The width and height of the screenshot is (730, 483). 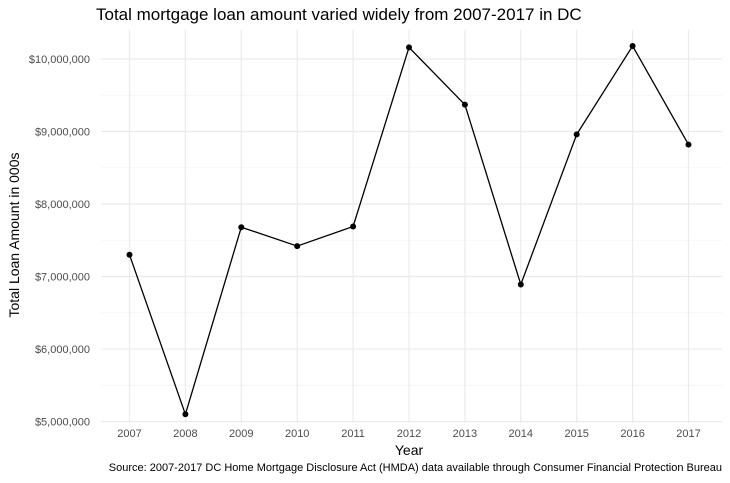 What do you see at coordinates (129, 434) in the screenshot?
I see `x-tick-label: 2007` at bounding box center [129, 434].